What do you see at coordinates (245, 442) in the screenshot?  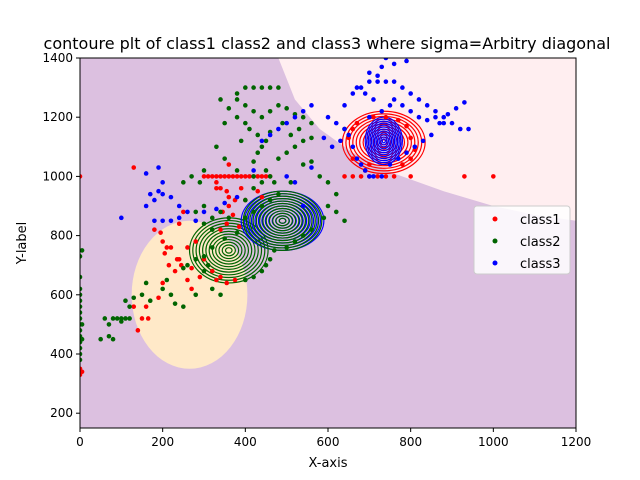 I see `x-tick-label: 400` at bounding box center [245, 442].